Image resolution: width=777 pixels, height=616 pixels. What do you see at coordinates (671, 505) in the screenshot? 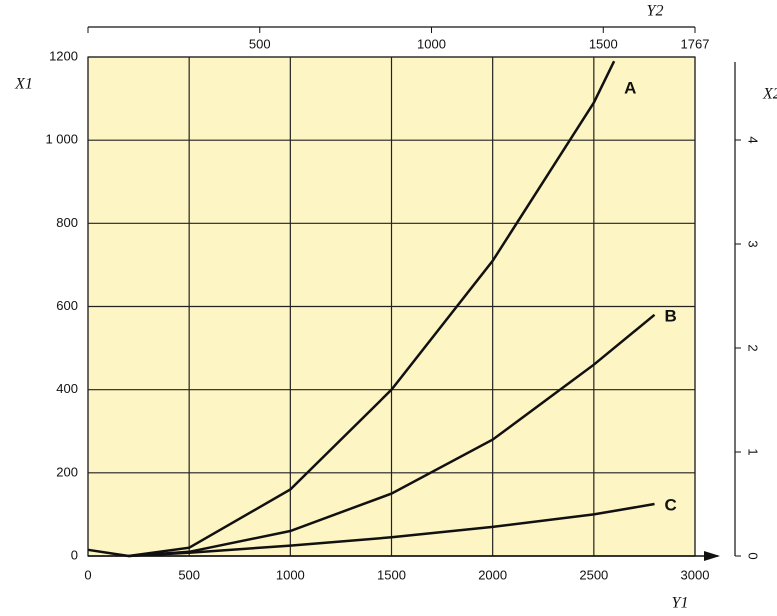
I see `series-label: C` at bounding box center [671, 505].